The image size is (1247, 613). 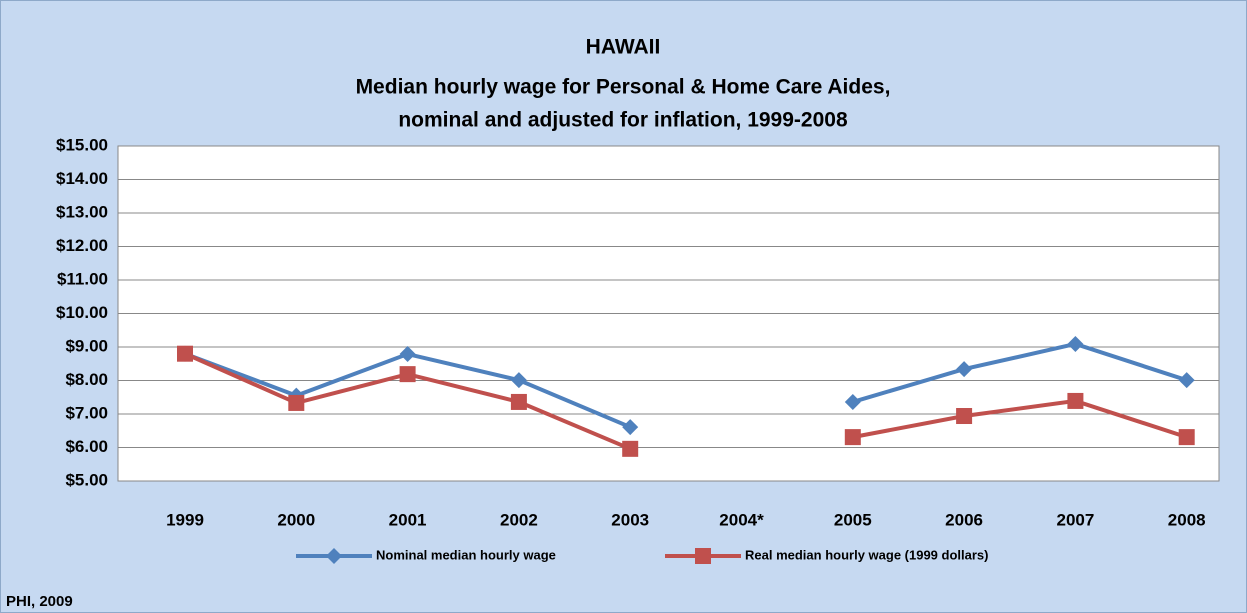 I want to click on legend-label: Nominal median hourly wage, so click(x=466, y=554).